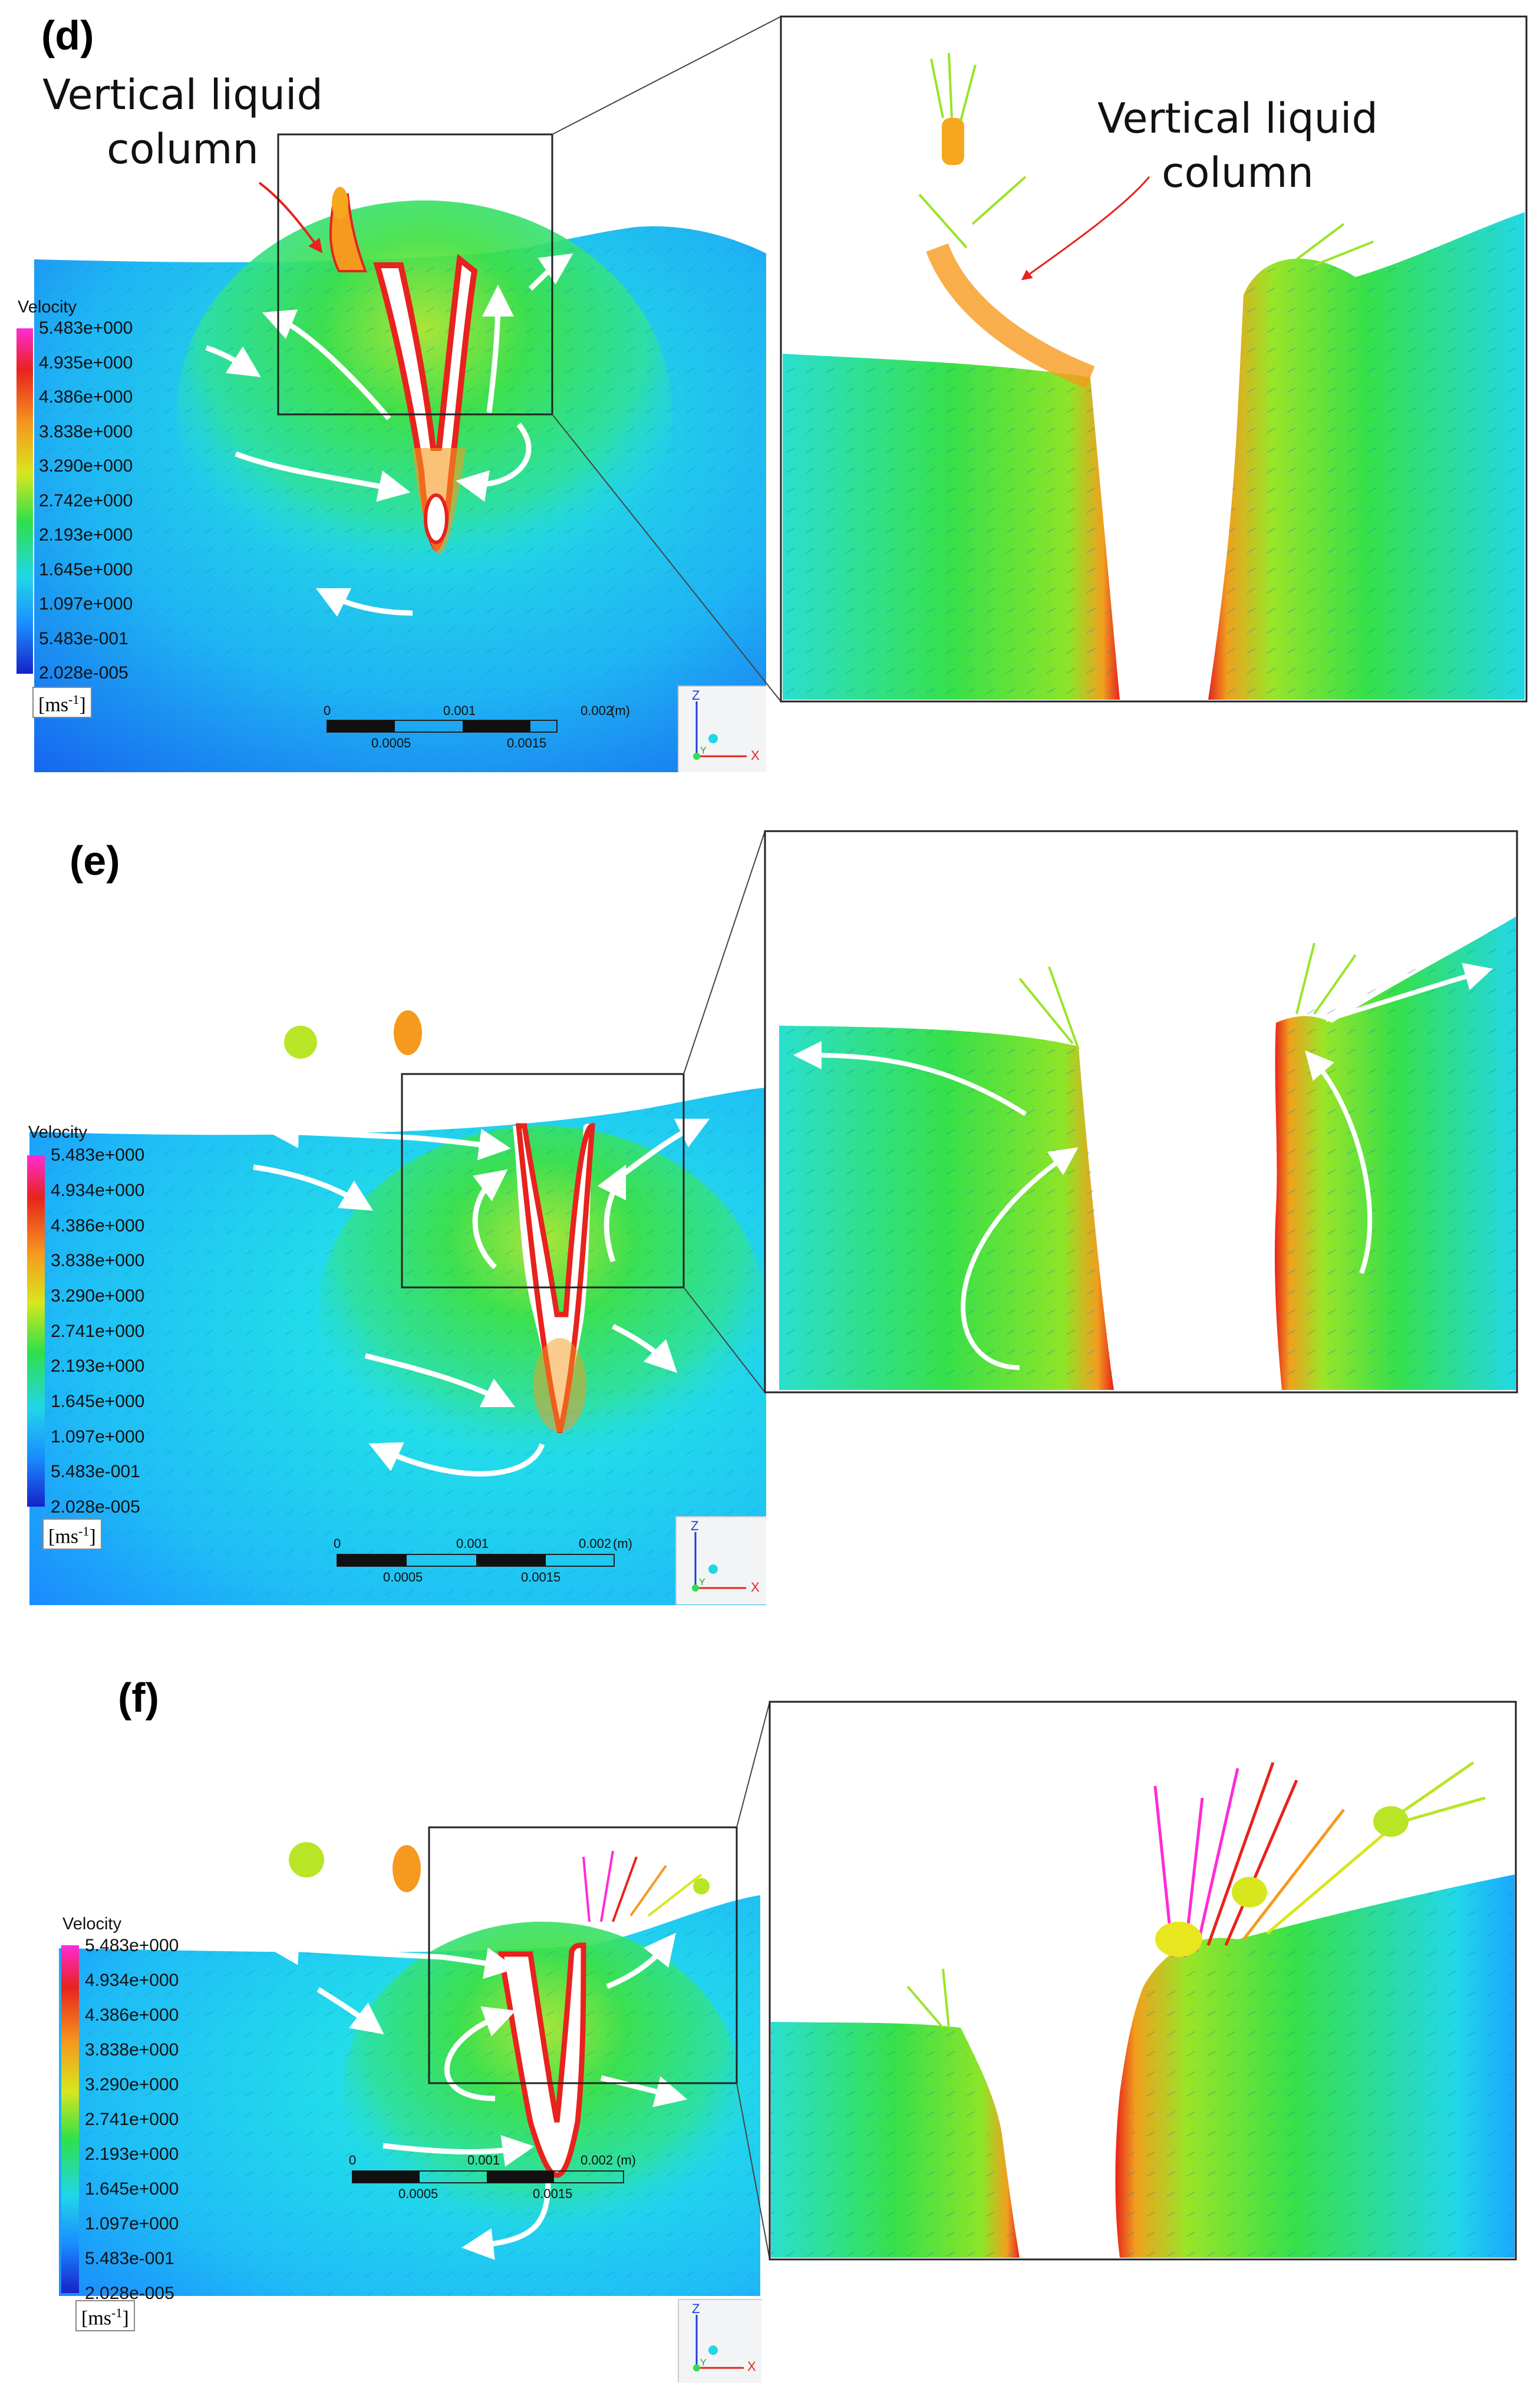 The height and width of the screenshot is (2395, 1540). What do you see at coordinates (67, 35) in the screenshot?
I see `panel-d-label: (d)` at bounding box center [67, 35].